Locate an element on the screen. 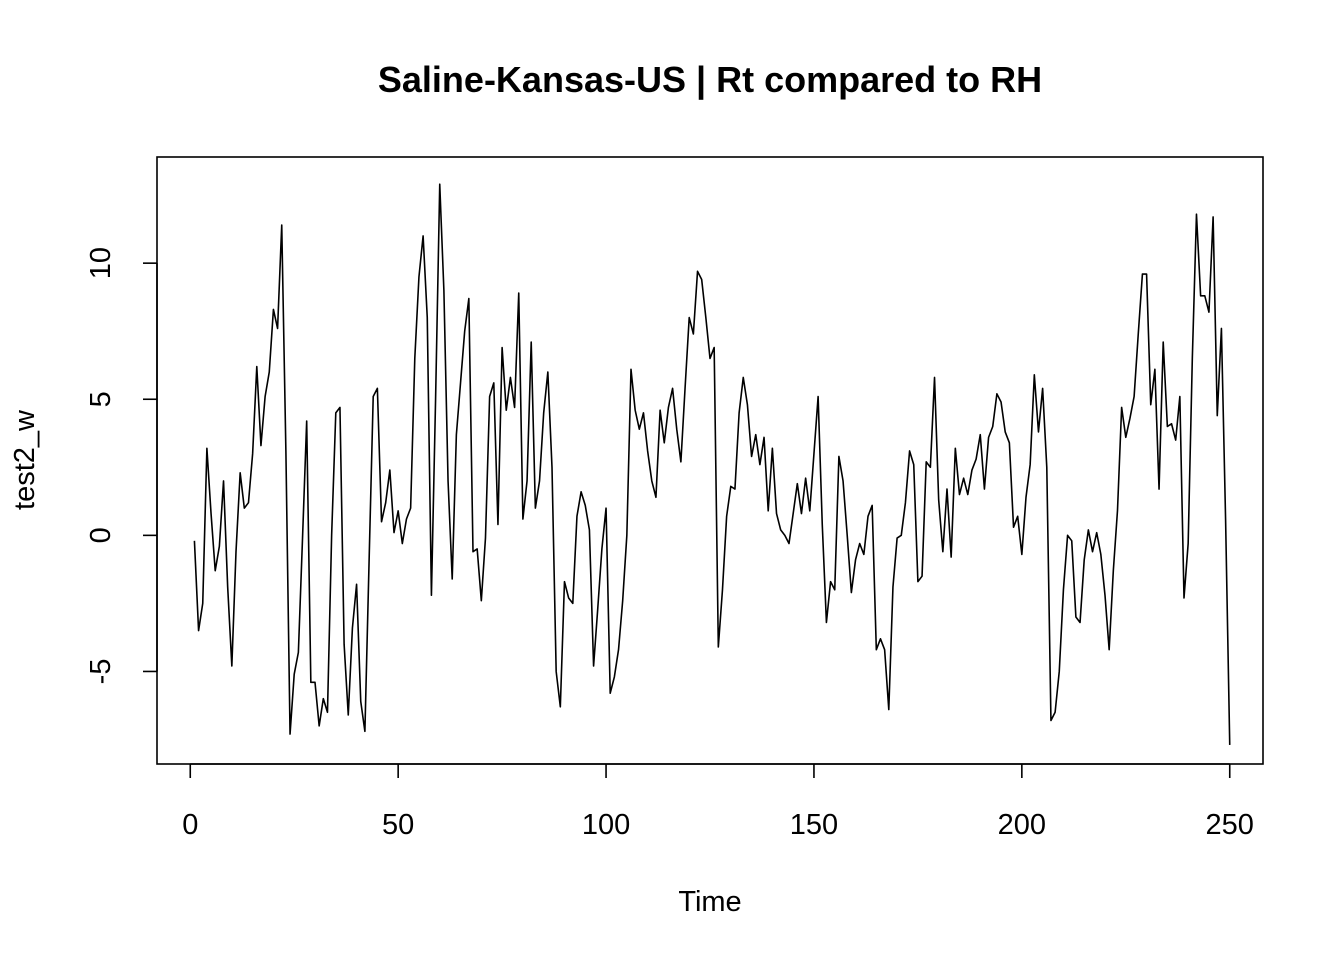 Image resolution: width=1344 pixels, height=960 pixels. chart-title: Saline-Kansas-US | Rt compared to RH is located at coordinates (710, 80).